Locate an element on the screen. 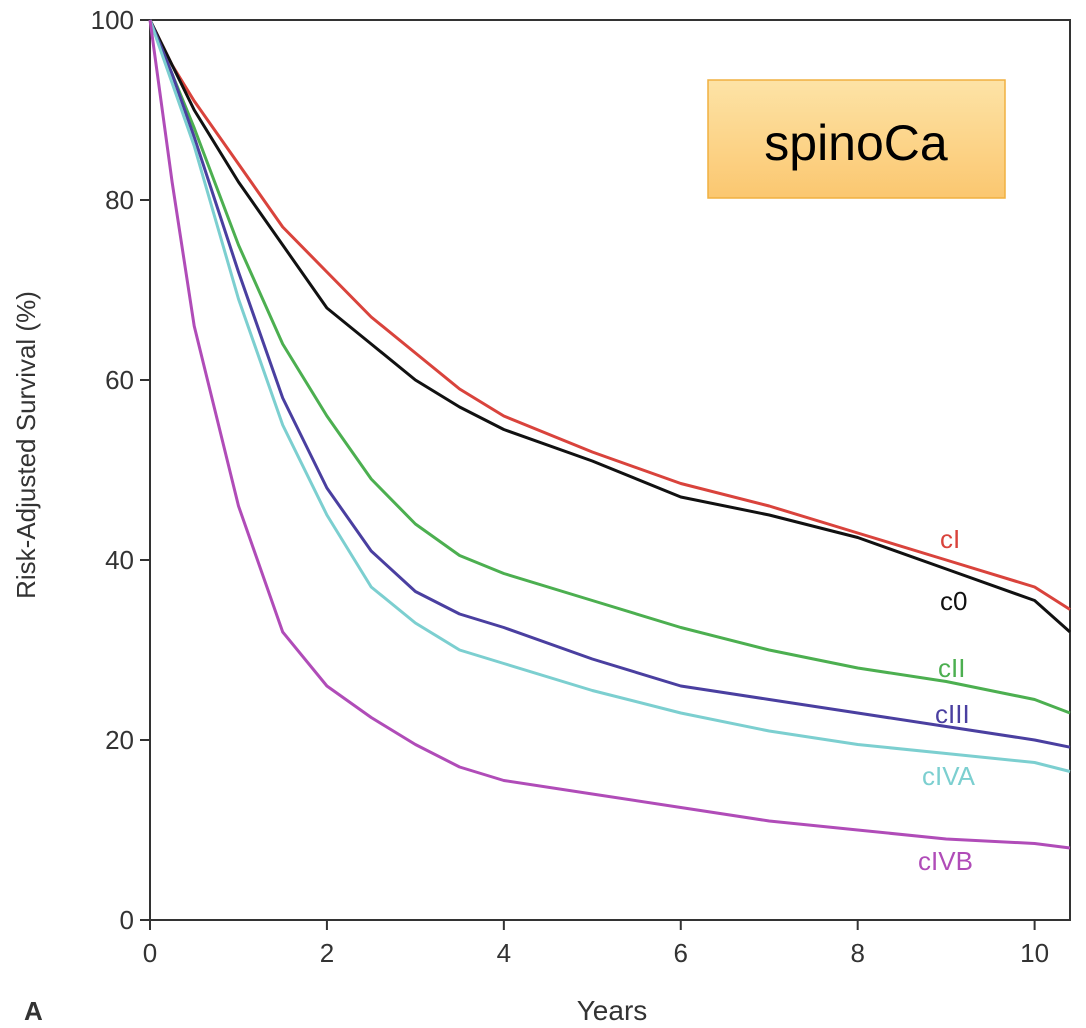 The width and height of the screenshot is (1086, 1028). series-label: c0 is located at coordinates (953, 601).